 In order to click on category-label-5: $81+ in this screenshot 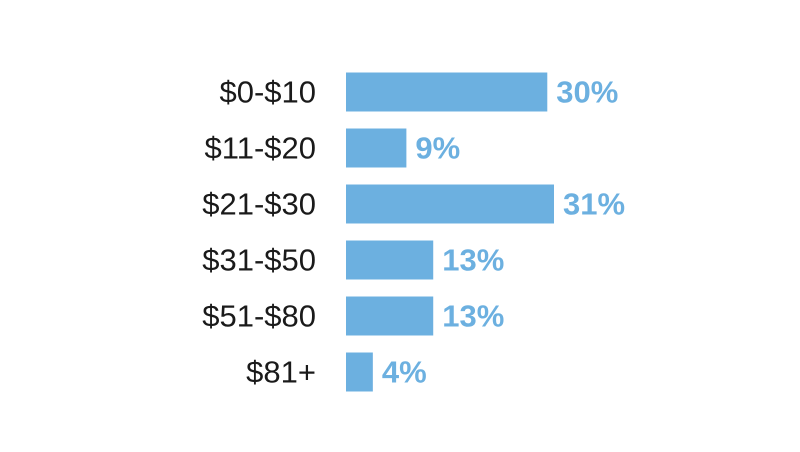, I will do `click(281, 372)`.